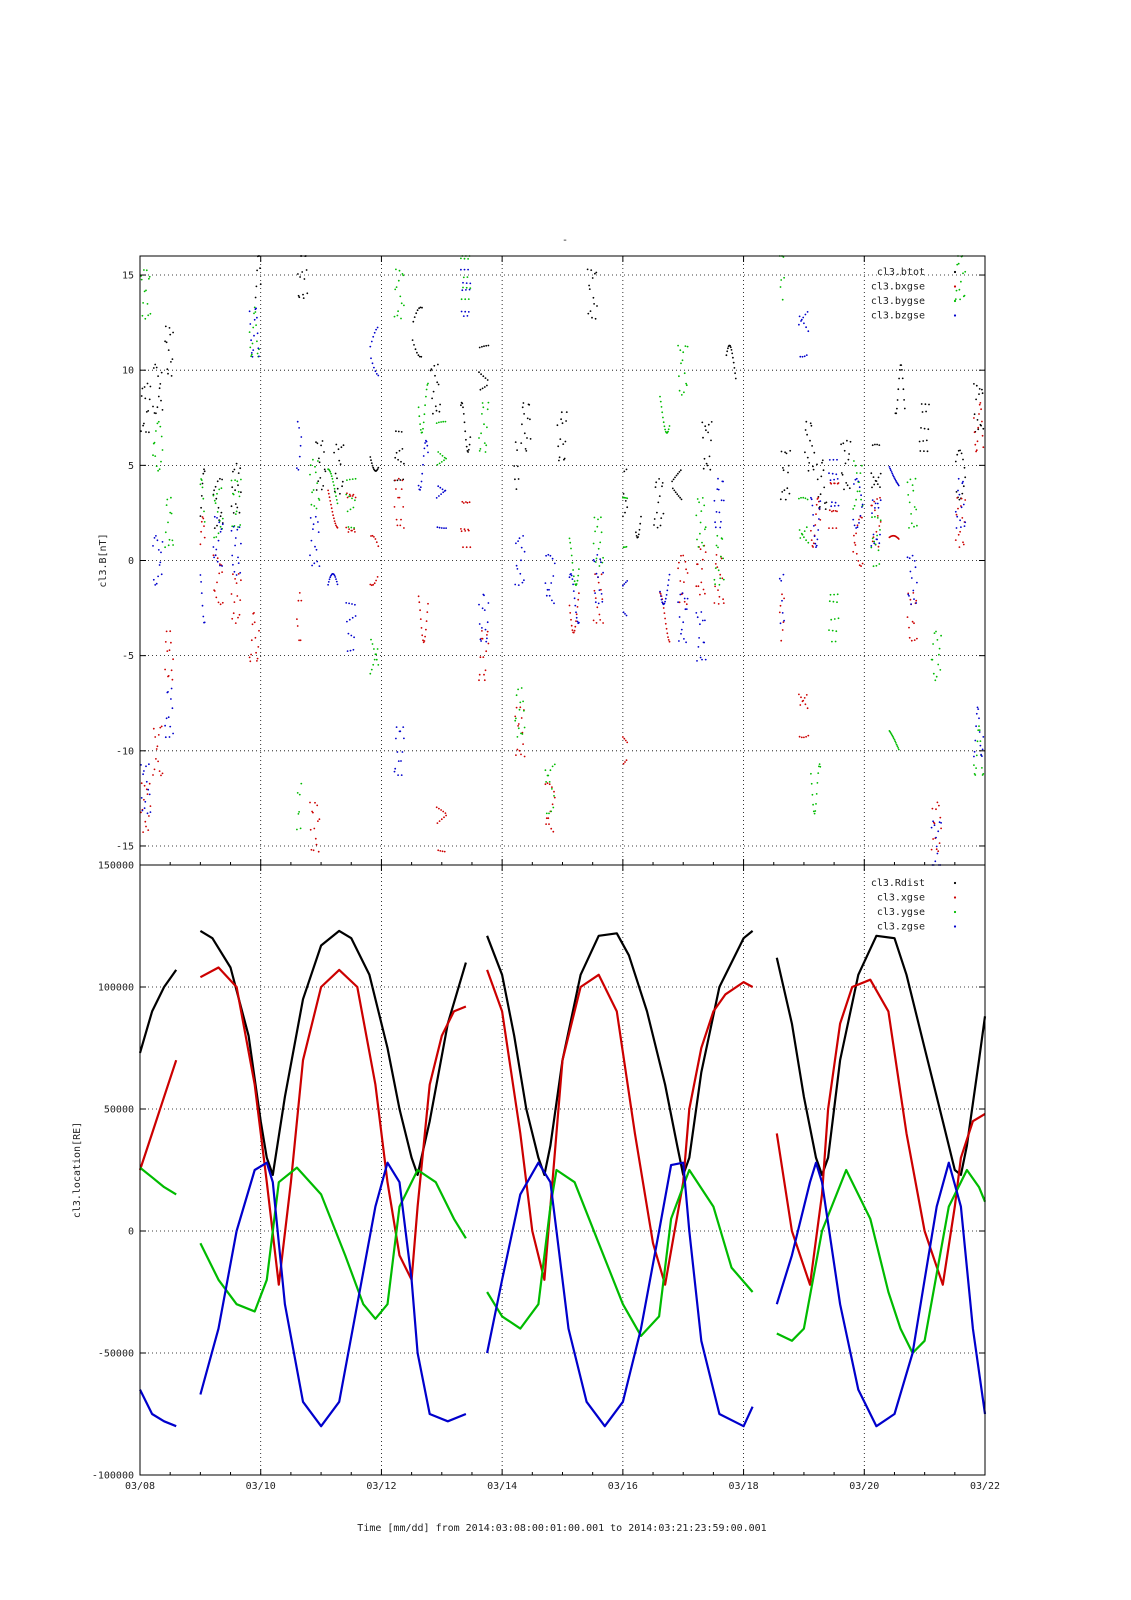 The width and height of the screenshot is (1131, 1600). What do you see at coordinates (901, 927) in the screenshot?
I see `legend-label: cl3.zgse` at bounding box center [901, 927].